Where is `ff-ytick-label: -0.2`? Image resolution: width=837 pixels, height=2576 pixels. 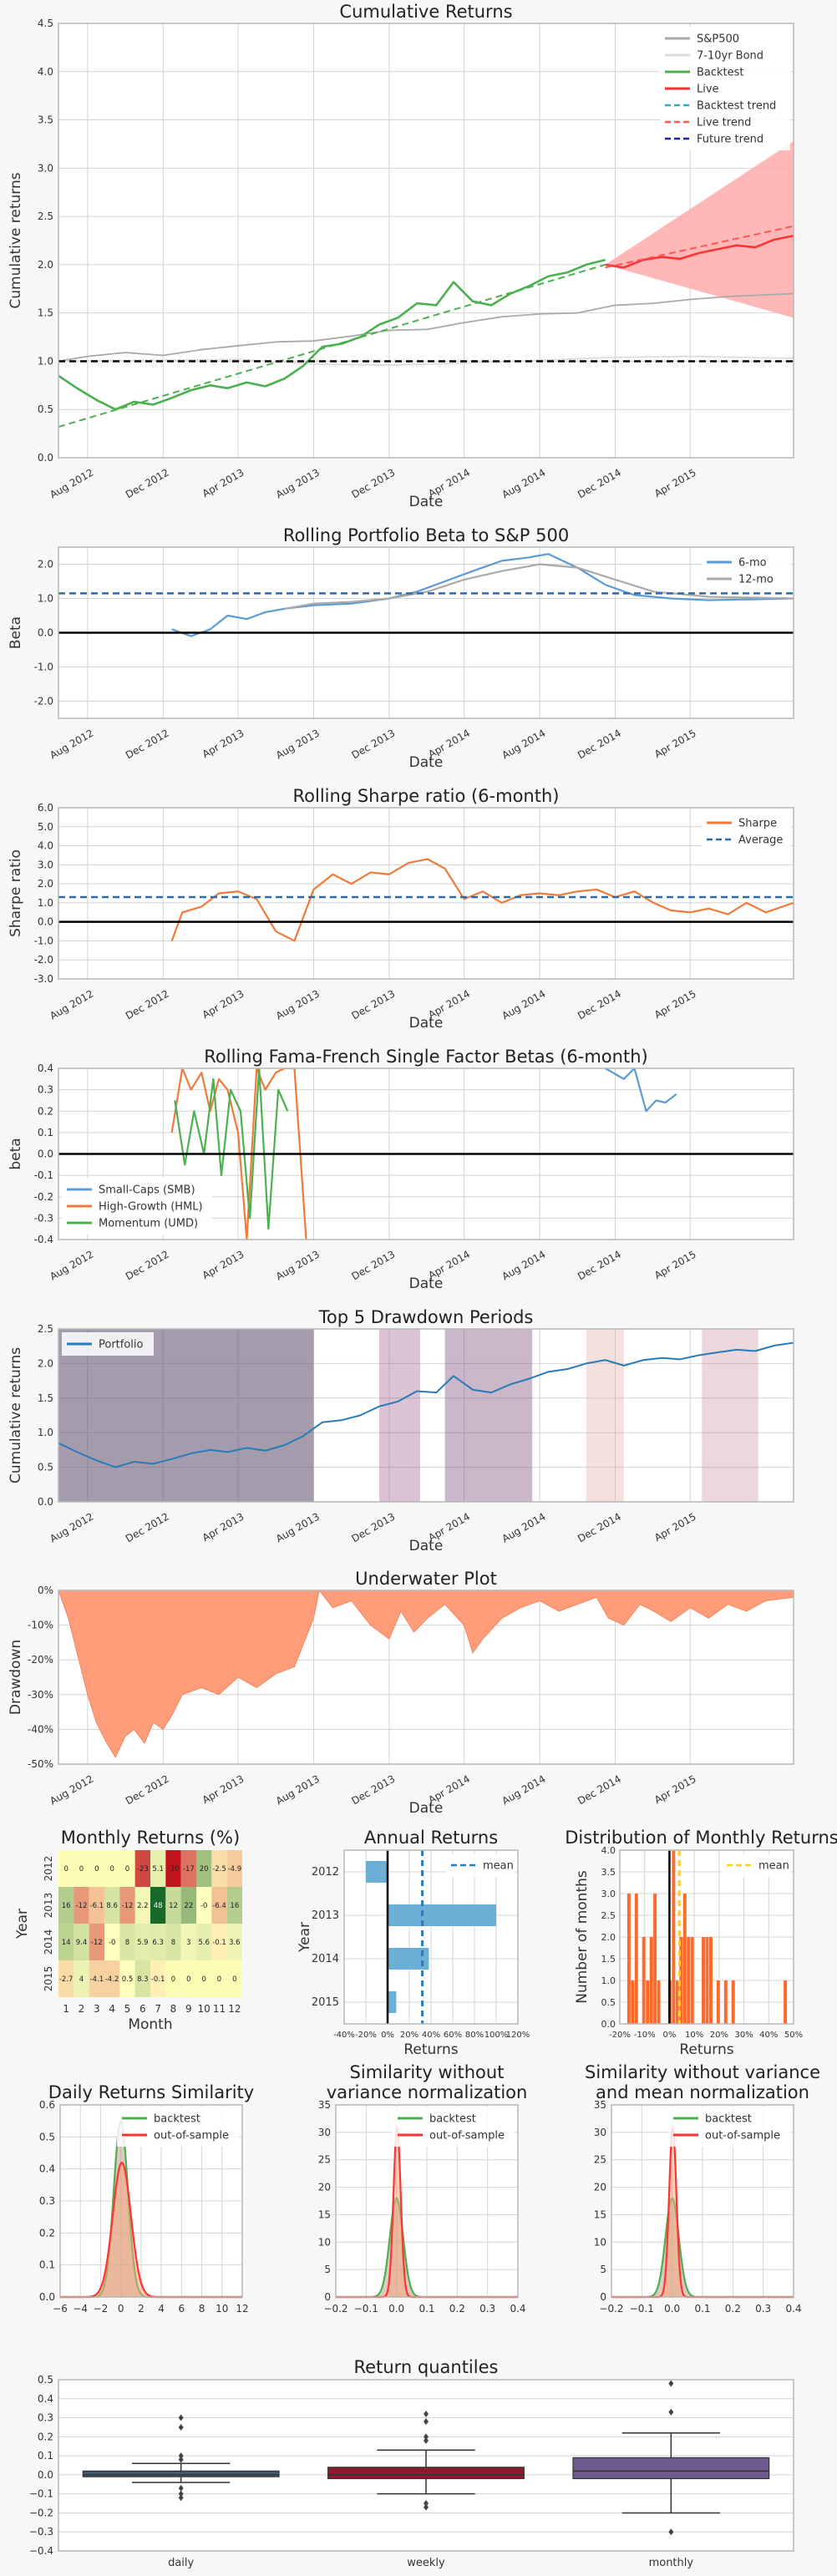
ff-ytick-label: -0.2 is located at coordinates (43, 1197).